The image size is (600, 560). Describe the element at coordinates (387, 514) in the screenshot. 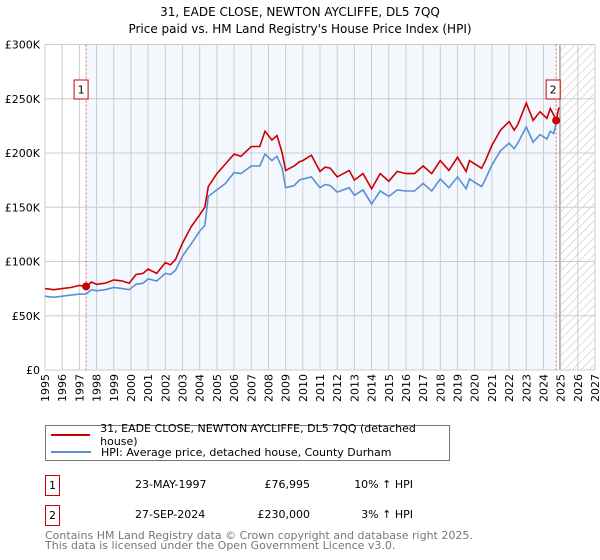

I see `transaction-hpi: 3% ↑ HPI` at that location.